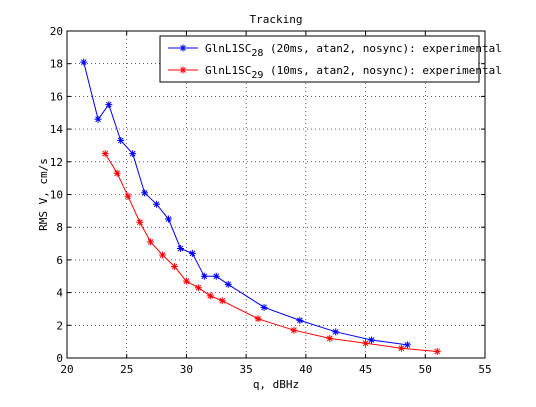  I want to click on legend-box, so click(319, 59).